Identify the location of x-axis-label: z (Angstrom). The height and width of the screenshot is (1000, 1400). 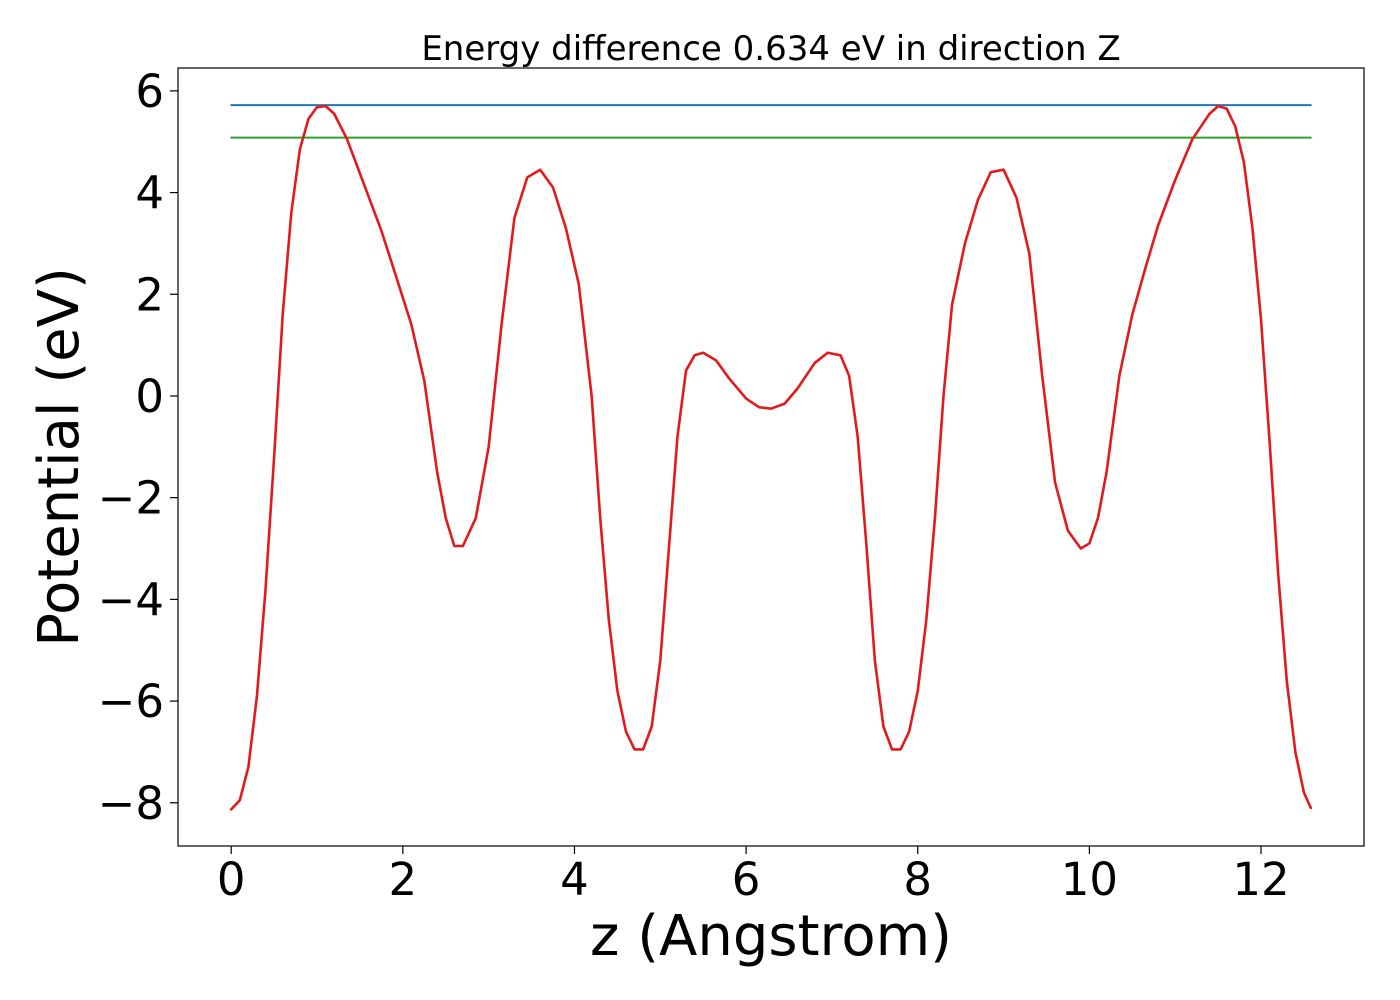
(771, 936).